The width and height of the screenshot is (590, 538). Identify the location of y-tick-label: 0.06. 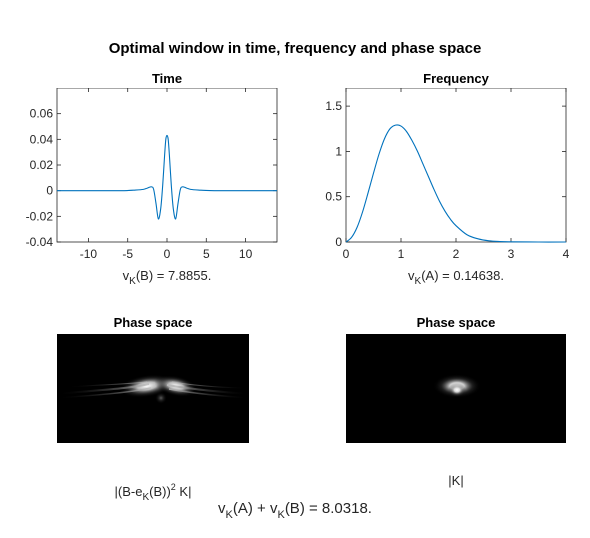
(42, 114).